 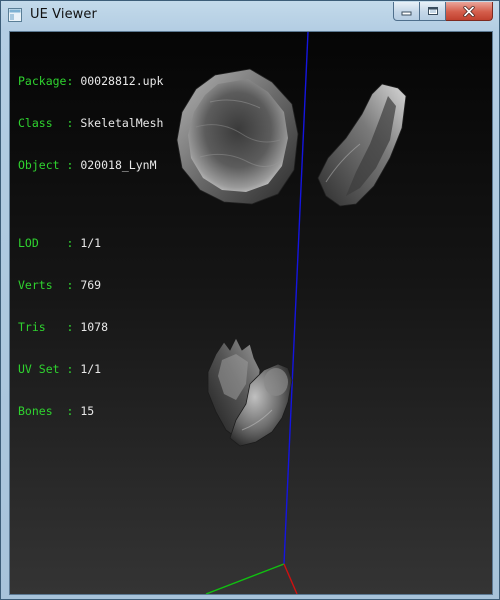 What do you see at coordinates (60, 285) in the screenshot?
I see `info-verts: Verts : 769` at bounding box center [60, 285].